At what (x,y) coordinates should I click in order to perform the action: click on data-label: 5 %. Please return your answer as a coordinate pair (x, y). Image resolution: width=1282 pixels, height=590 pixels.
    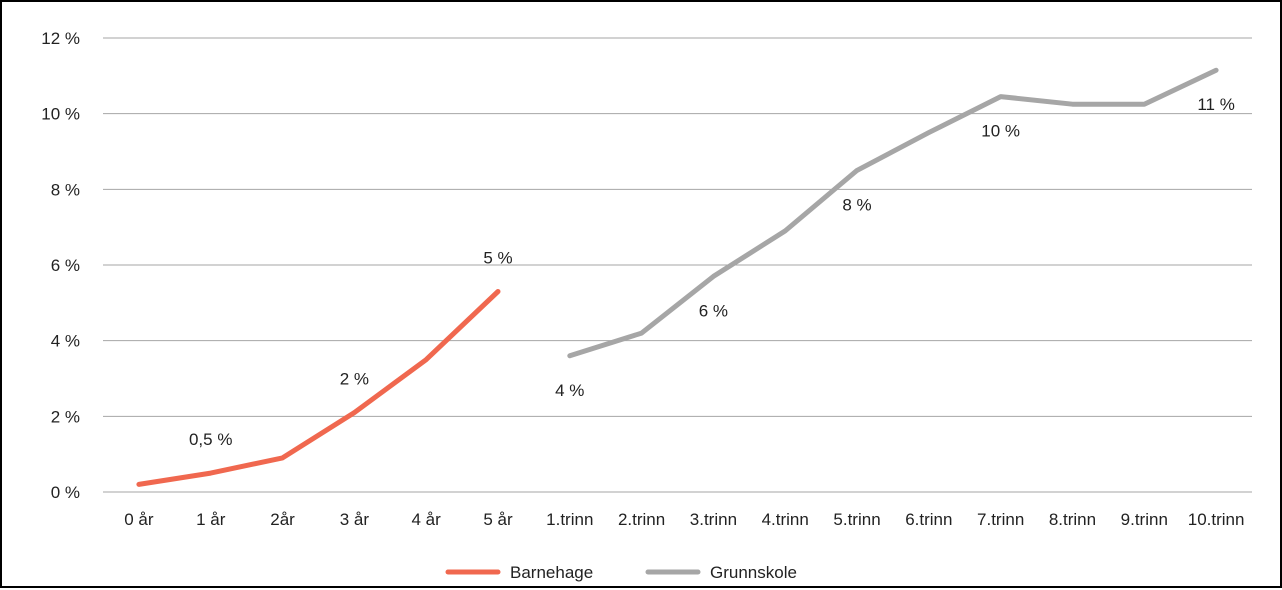
    Looking at the image, I should click on (497, 257).